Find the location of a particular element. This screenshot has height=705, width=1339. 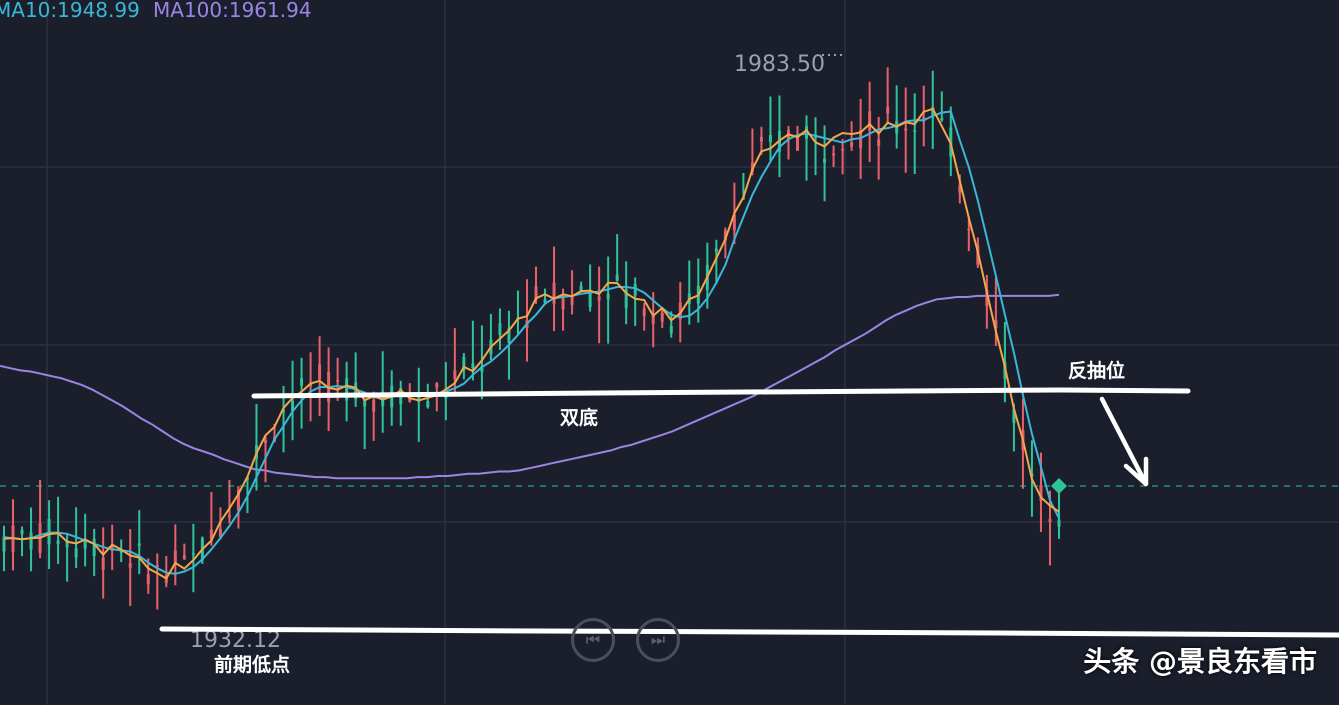

prior-low-annotation: 前期低点 is located at coordinates (252, 664).